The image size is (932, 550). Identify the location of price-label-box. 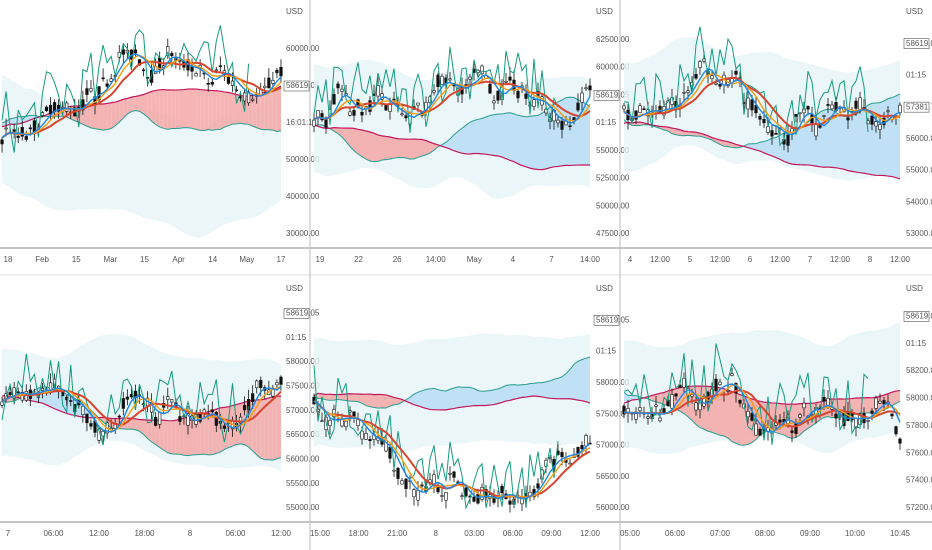
(916, 43).